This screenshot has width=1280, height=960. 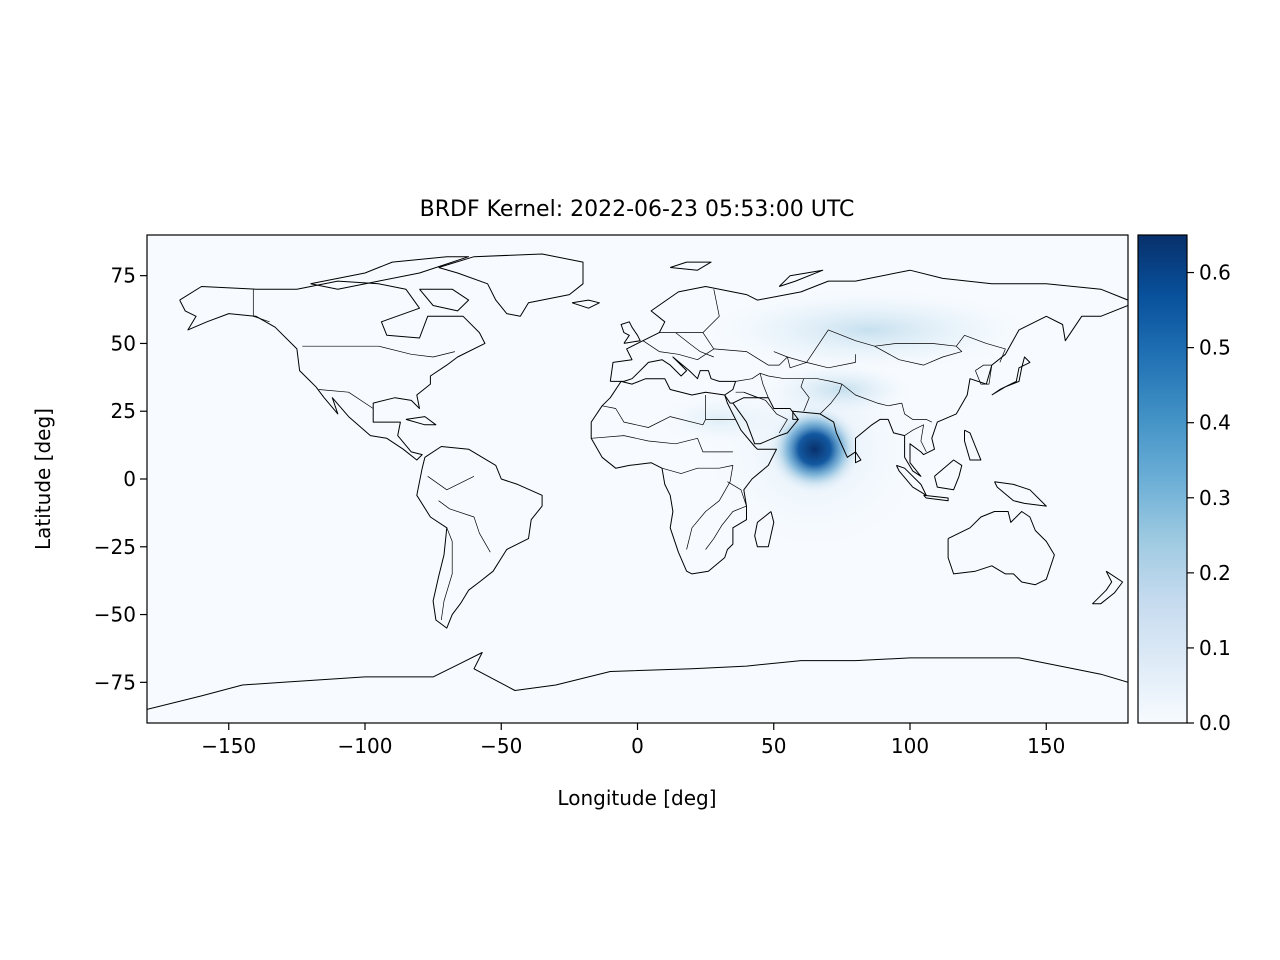 What do you see at coordinates (115, 682) in the screenshot?
I see `y-tick-label: −75` at bounding box center [115, 682].